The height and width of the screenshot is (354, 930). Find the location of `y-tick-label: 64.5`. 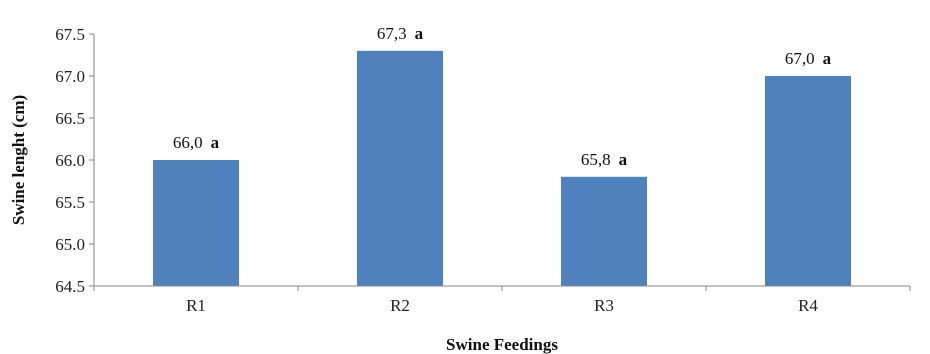

y-tick-label: 64.5 is located at coordinates (70, 286).